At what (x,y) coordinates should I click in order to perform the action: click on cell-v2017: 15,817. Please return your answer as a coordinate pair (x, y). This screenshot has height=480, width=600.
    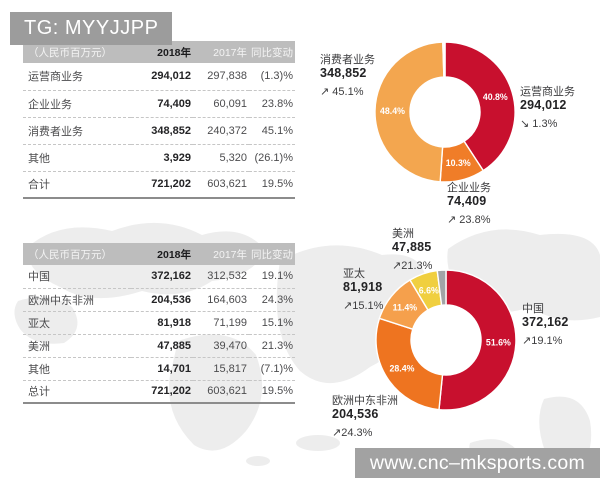
    Looking at the image, I should click on (221, 368).